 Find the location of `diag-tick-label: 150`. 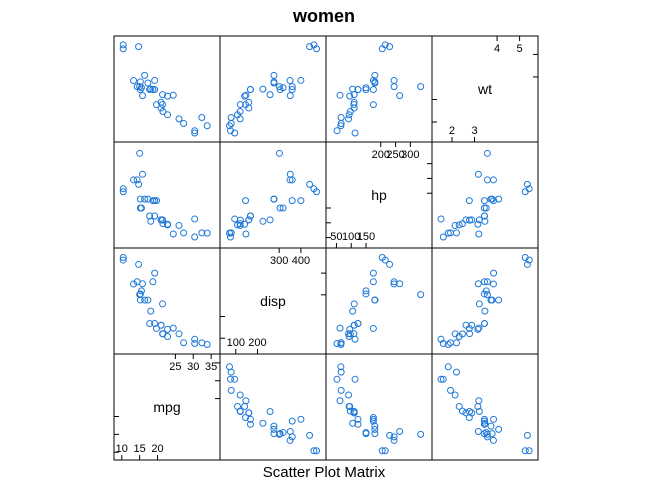

diag-tick-label: 150 is located at coordinates (366, 237).